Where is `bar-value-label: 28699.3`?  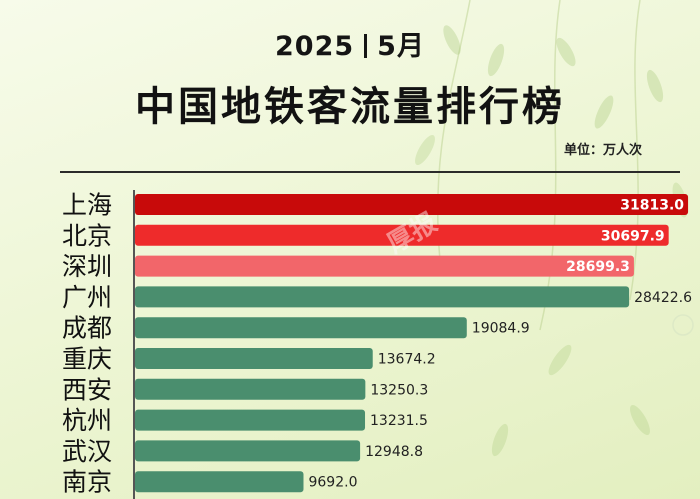
bar-value-label: 28699.3 is located at coordinates (598, 267).